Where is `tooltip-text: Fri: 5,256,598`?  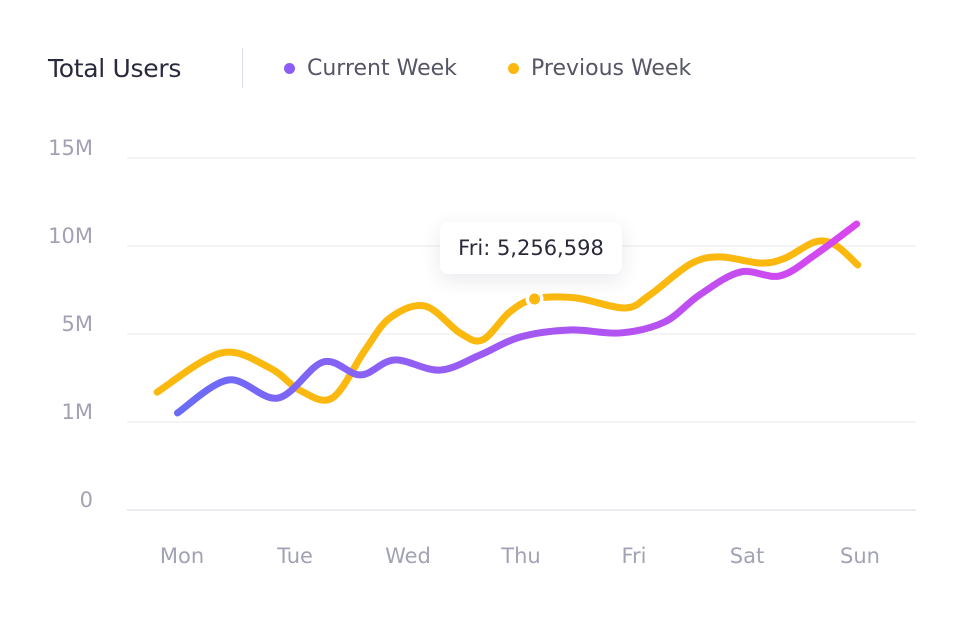
tooltip-text: Fri: 5,256,598 is located at coordinates (531, 248).